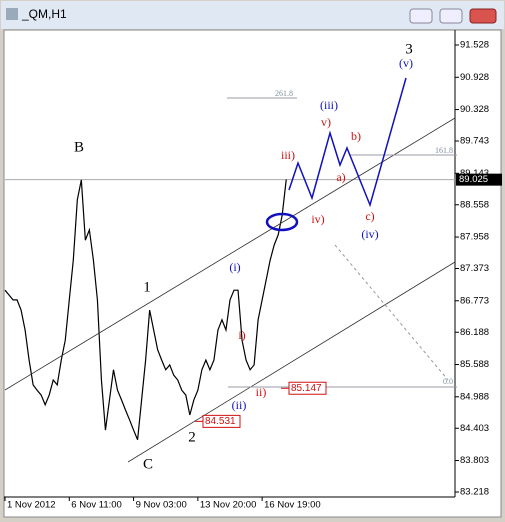  What do you see at coordinates (317, 219) in the screenshot?
I see `wave-label: iv)` at bounding box center [317, 219].